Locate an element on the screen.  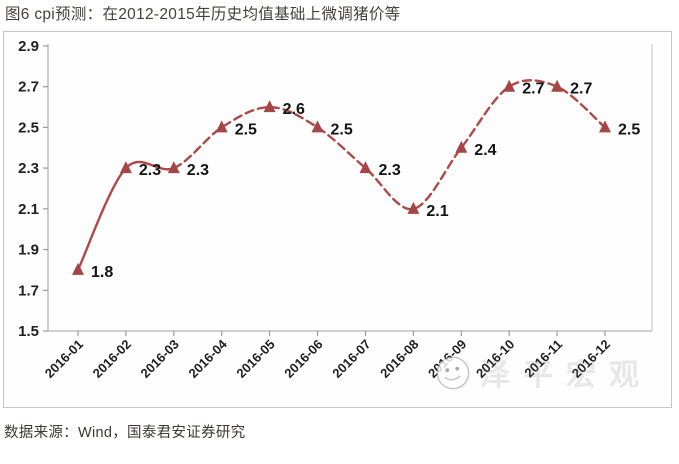
x-tick-label: 2016-10 is located at coordinates (495, 359).